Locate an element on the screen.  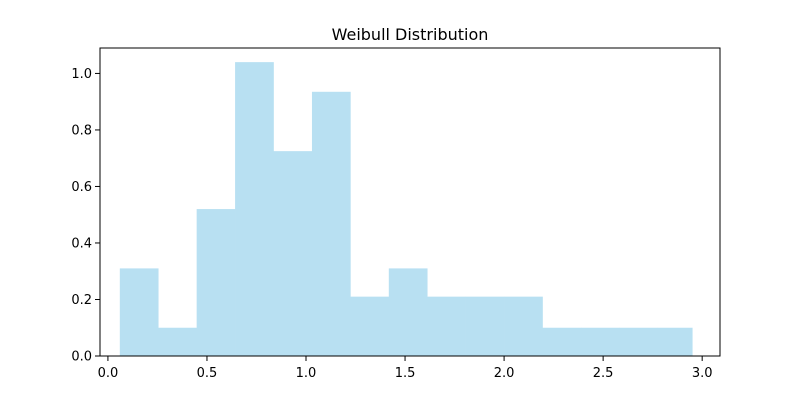
y-tick-label: 0.4 is located at coordinates (81, 243).